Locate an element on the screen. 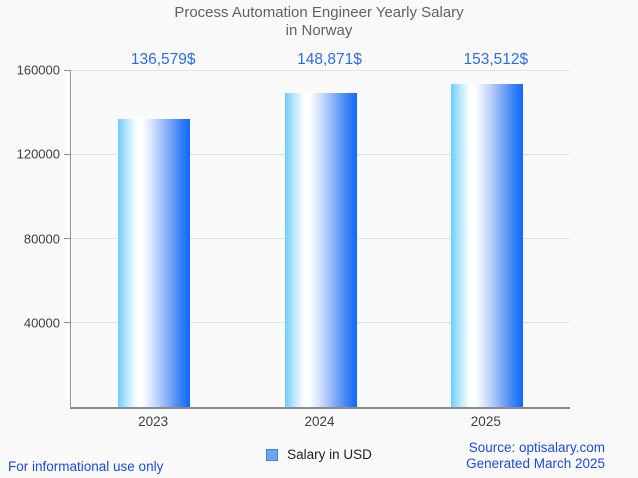 This screenshot has width=638, height=478. legend-swatch-icon is located at coordinates (272, 454).